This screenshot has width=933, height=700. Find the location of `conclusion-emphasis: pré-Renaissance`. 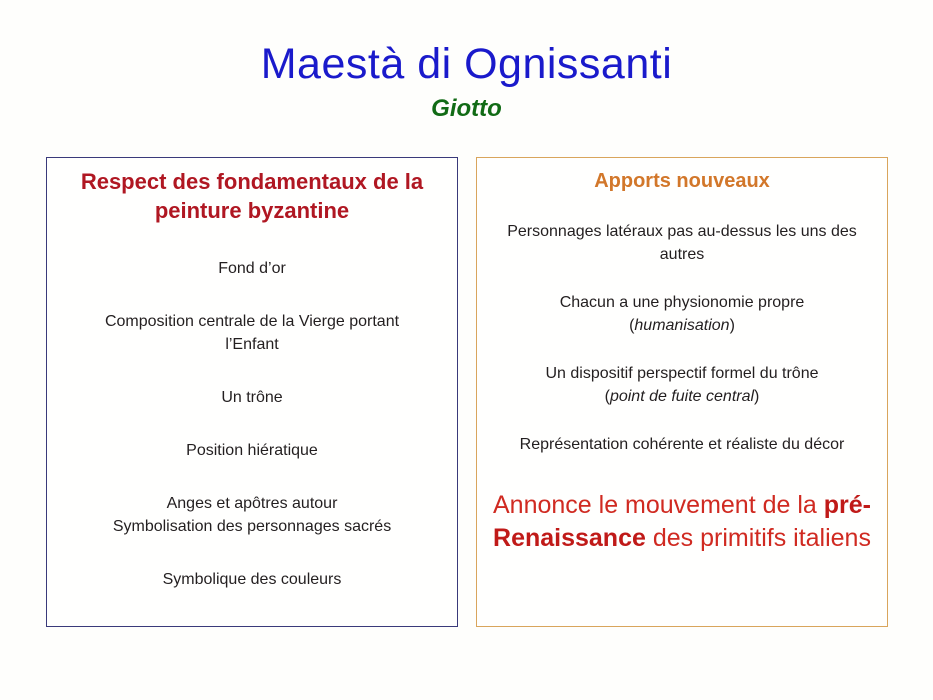

conclusion-emphasis: pré-Renaissance is located at coordinates (682, 521).